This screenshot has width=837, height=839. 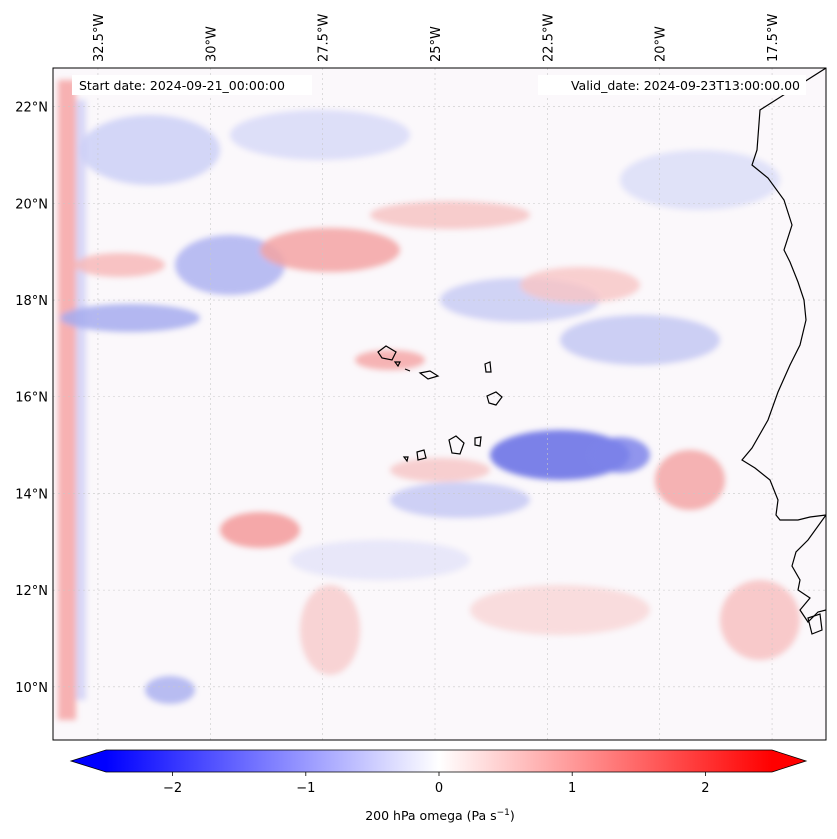 What do you see at coordinates (548, 38) in the screenshot?
I see `longitude-tick-label: 22.5°W` at bounding box center [548, 38].